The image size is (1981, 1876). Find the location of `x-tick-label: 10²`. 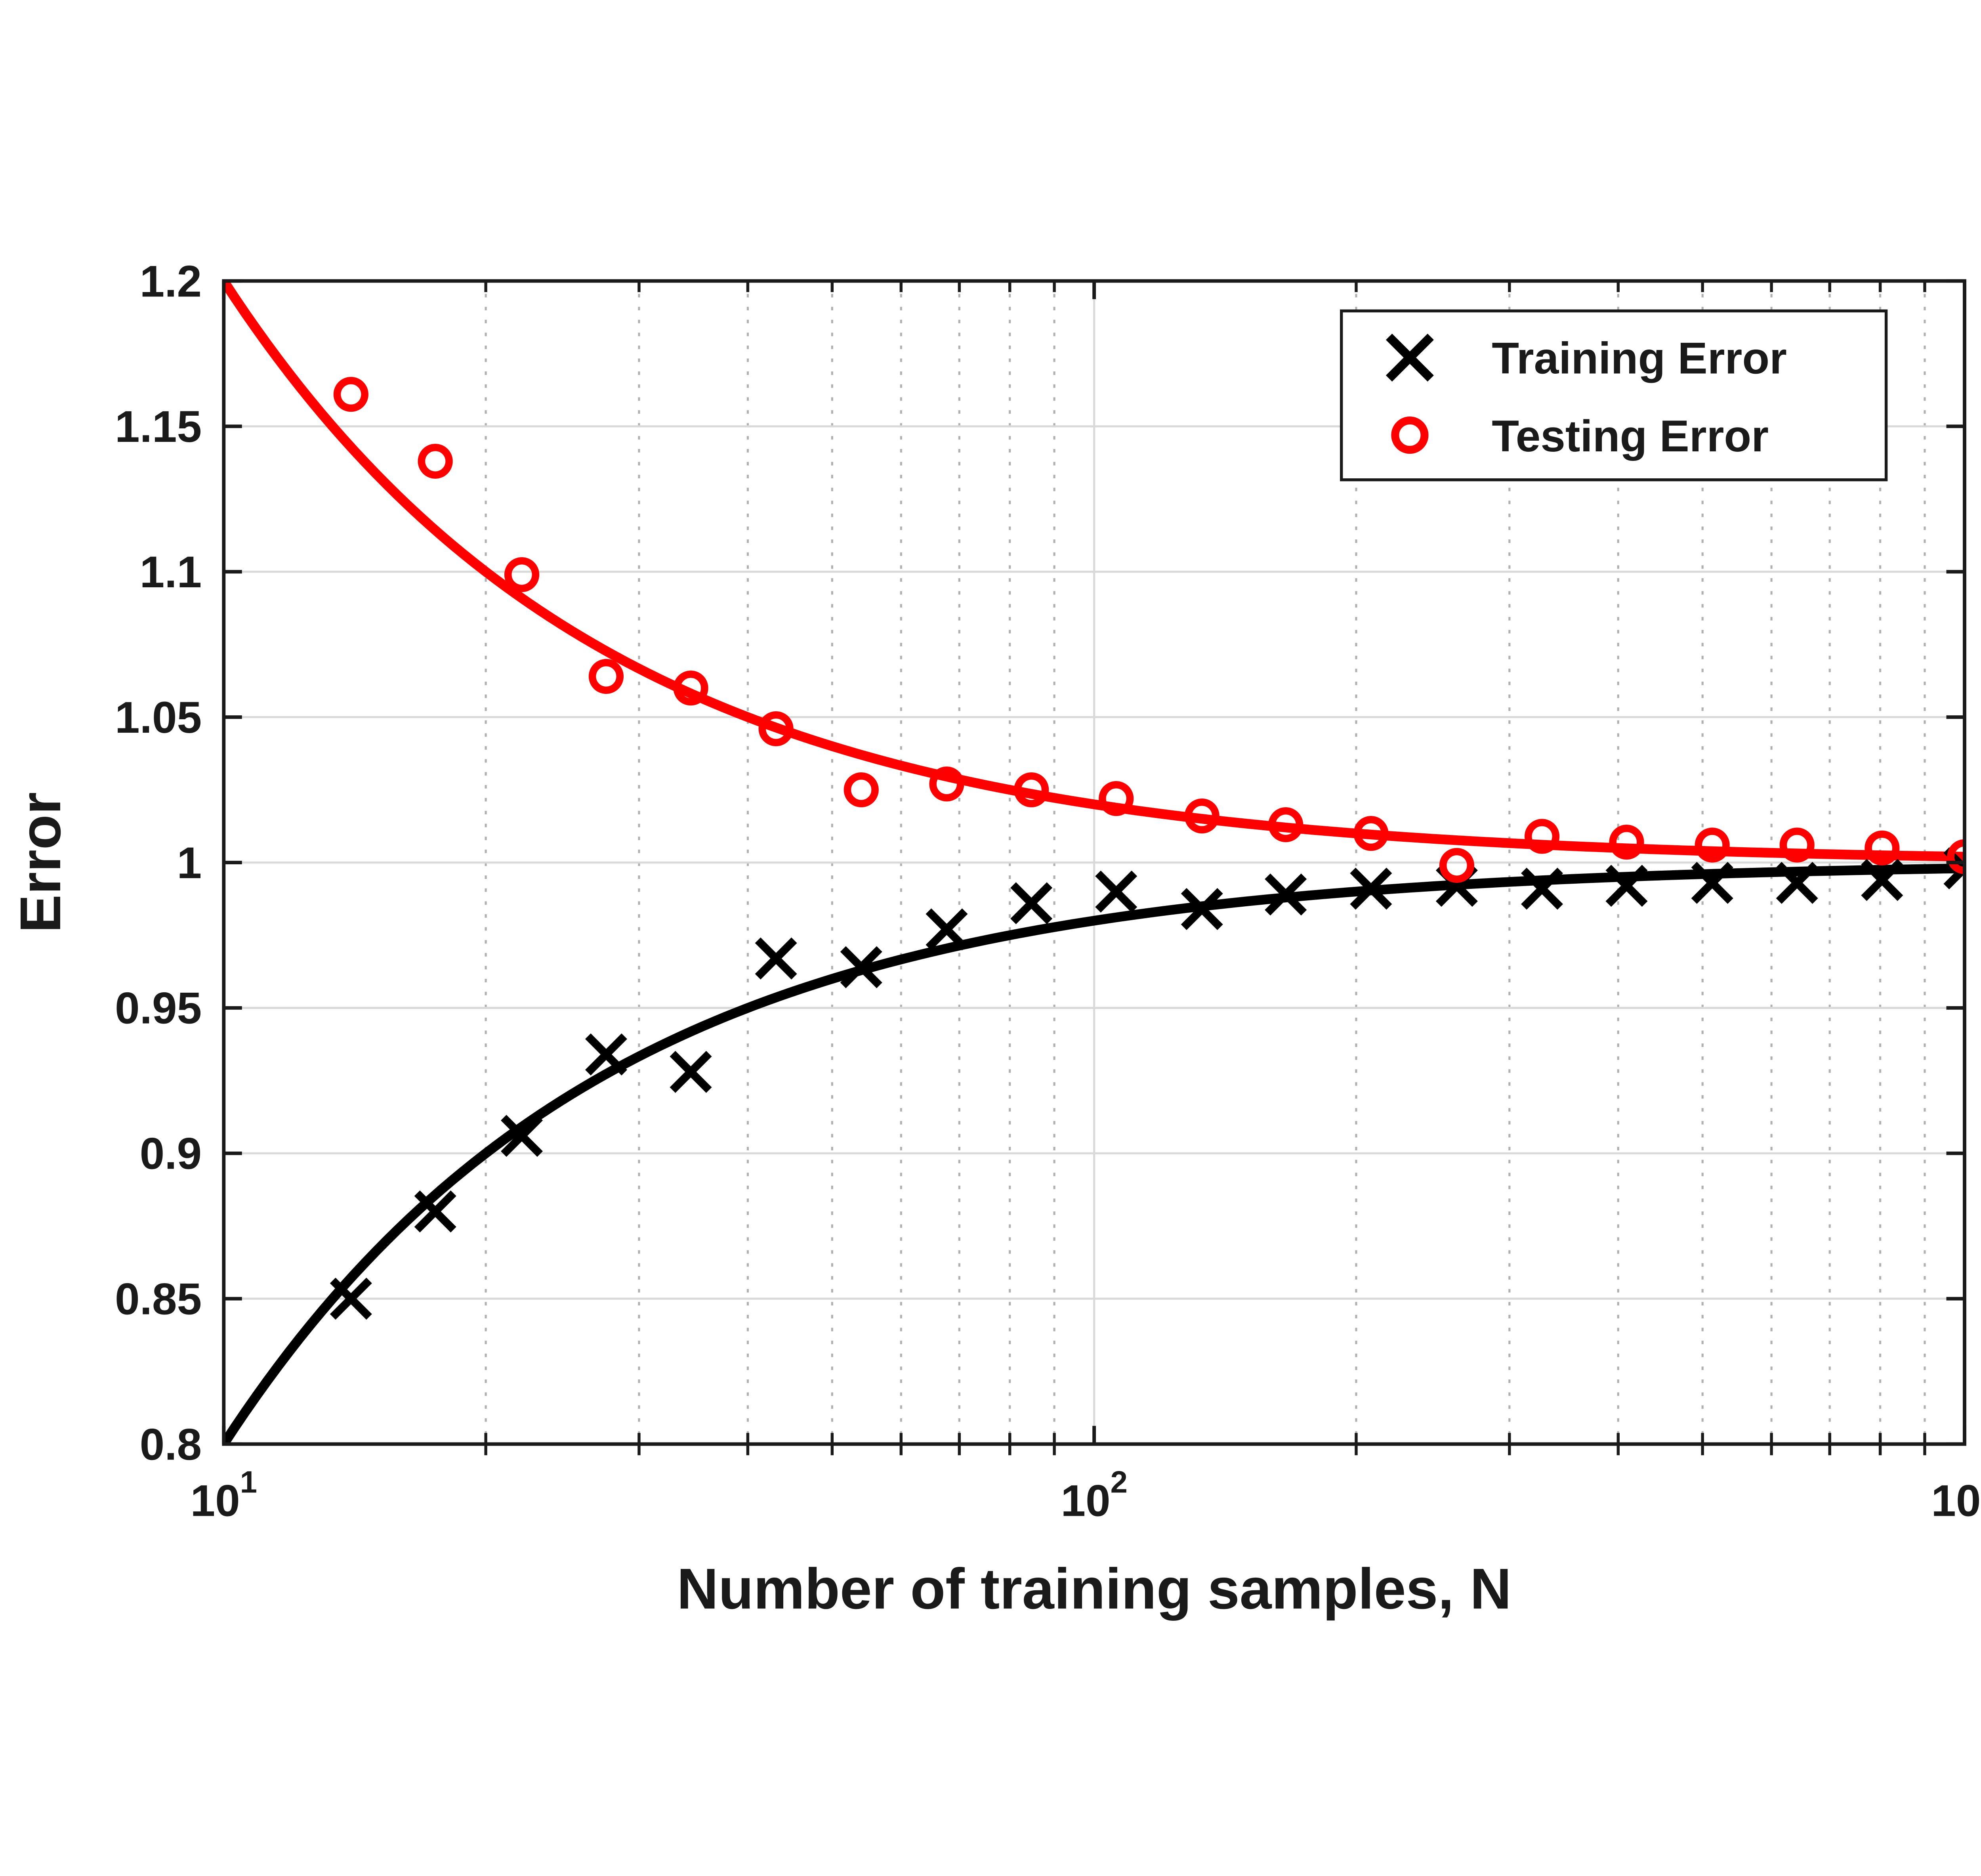

x-tick-label: 10² is located at coordinates (1094, 1495).